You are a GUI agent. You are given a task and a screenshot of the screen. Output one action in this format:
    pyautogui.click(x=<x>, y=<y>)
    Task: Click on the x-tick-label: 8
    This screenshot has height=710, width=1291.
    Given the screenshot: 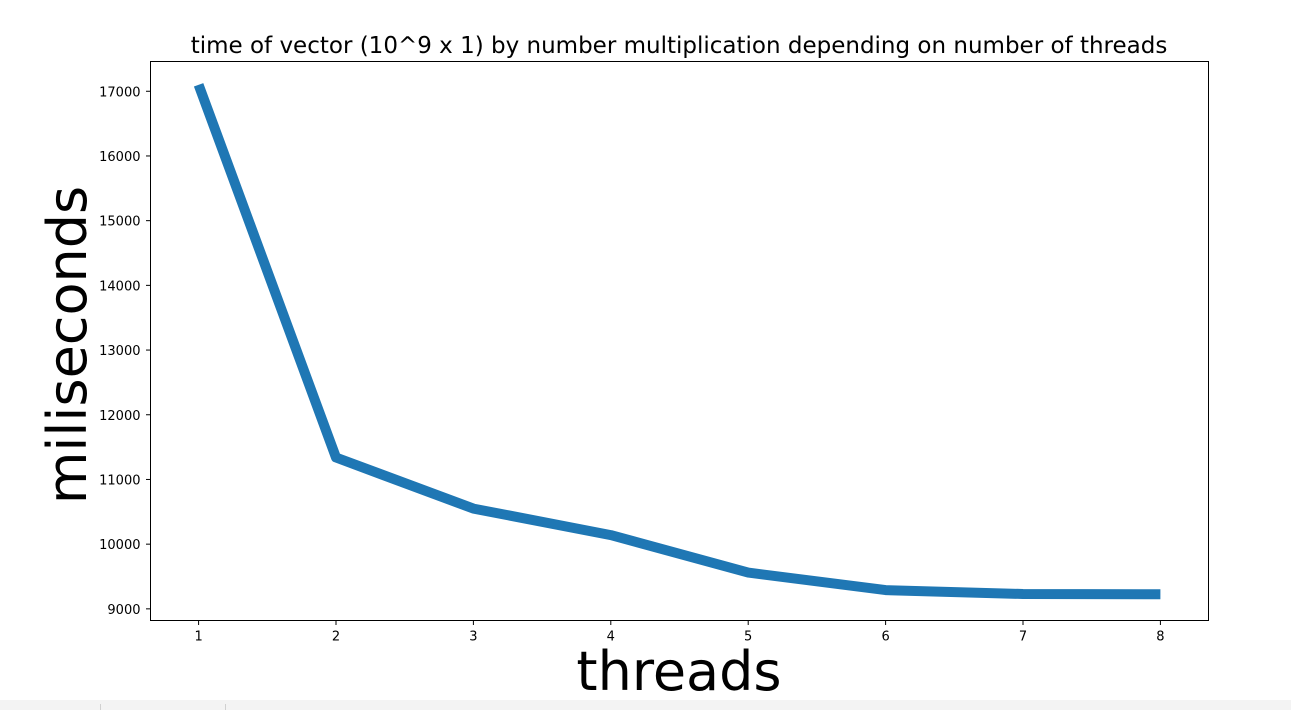 What is the action you would take?
    pyautogui.click(x=1160, y=637)
    